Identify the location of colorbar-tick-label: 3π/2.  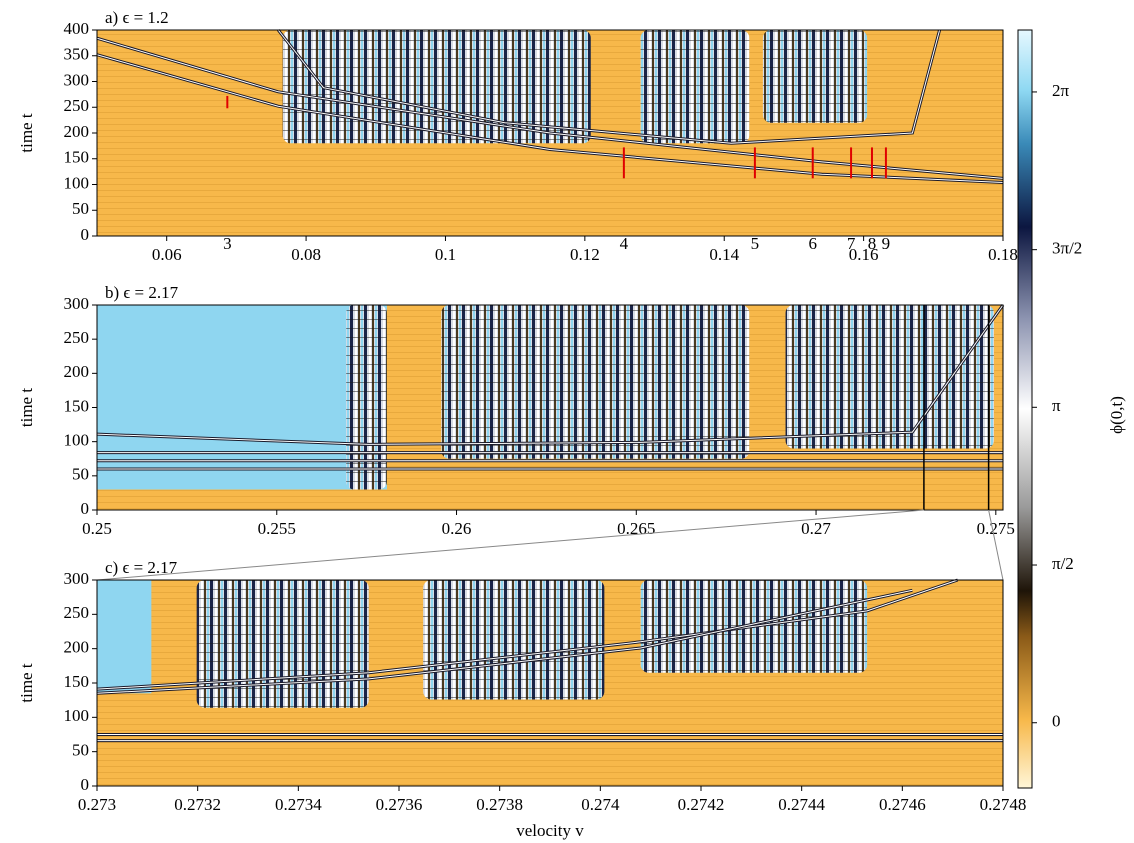
(1067, 248).